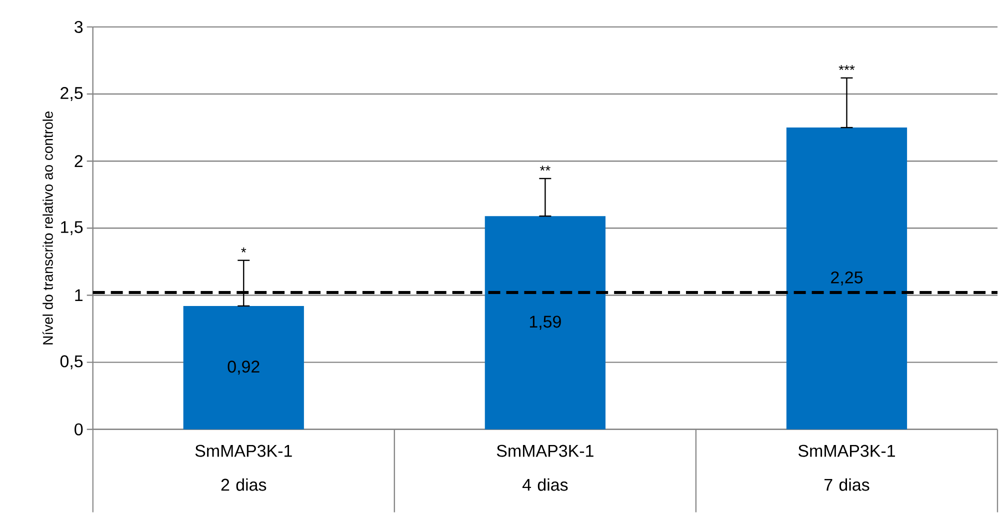 This screenshot has width=999, height=513. Describe the element at coordinates (545, 467) in the screenshot. I see `category-label: SmMAP3K-1 4 dias` at that location.